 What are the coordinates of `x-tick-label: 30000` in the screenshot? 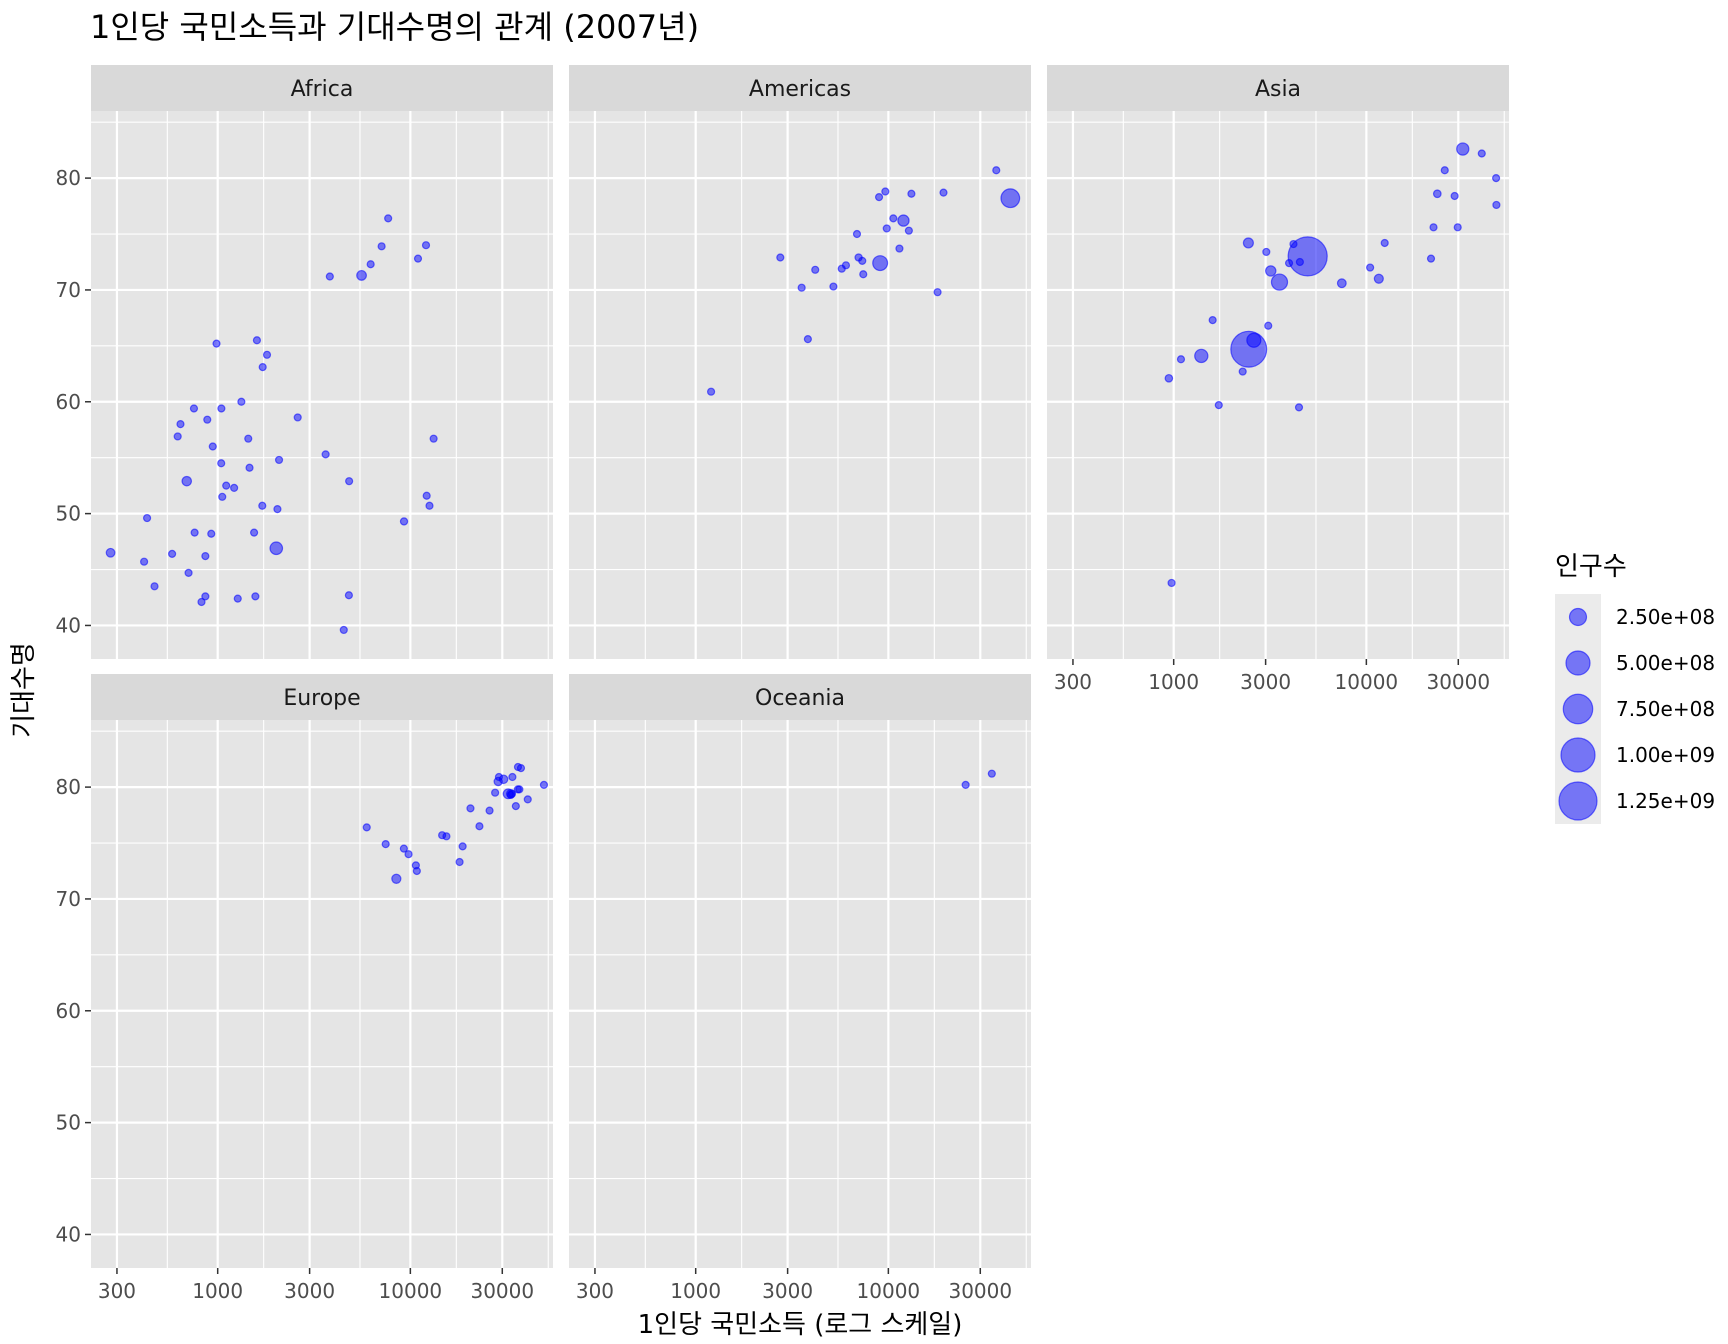 It's located at (1458, 682).